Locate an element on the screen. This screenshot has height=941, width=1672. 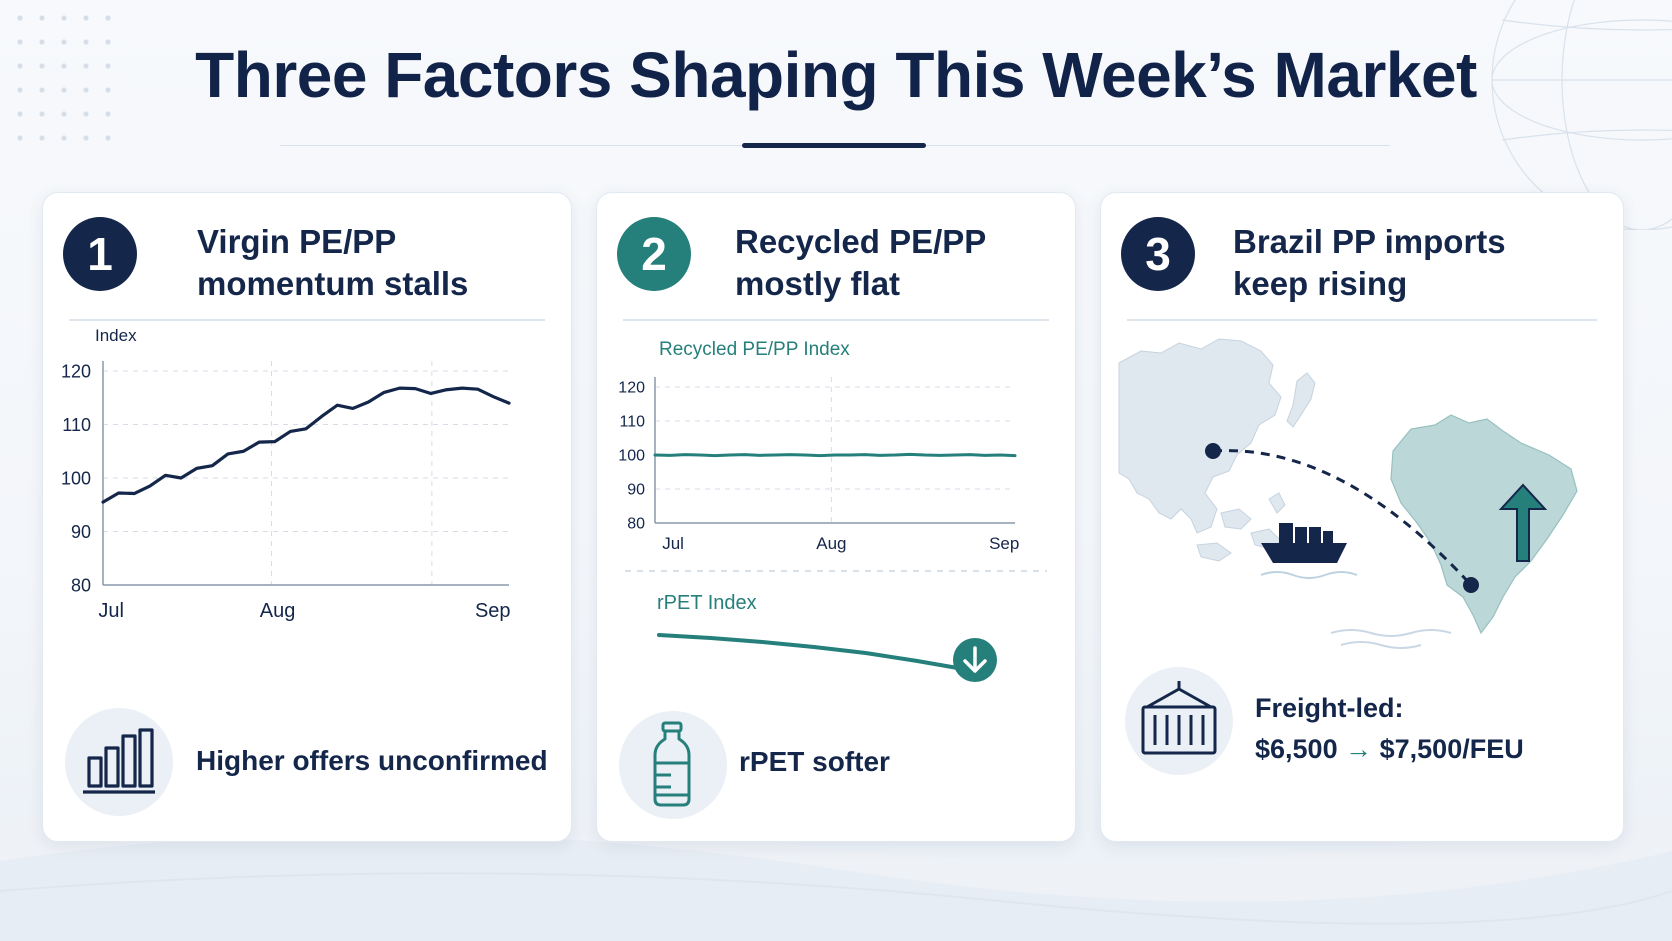
chart-title: Recycled PE/PP Index is located at coordinates (754, 349).